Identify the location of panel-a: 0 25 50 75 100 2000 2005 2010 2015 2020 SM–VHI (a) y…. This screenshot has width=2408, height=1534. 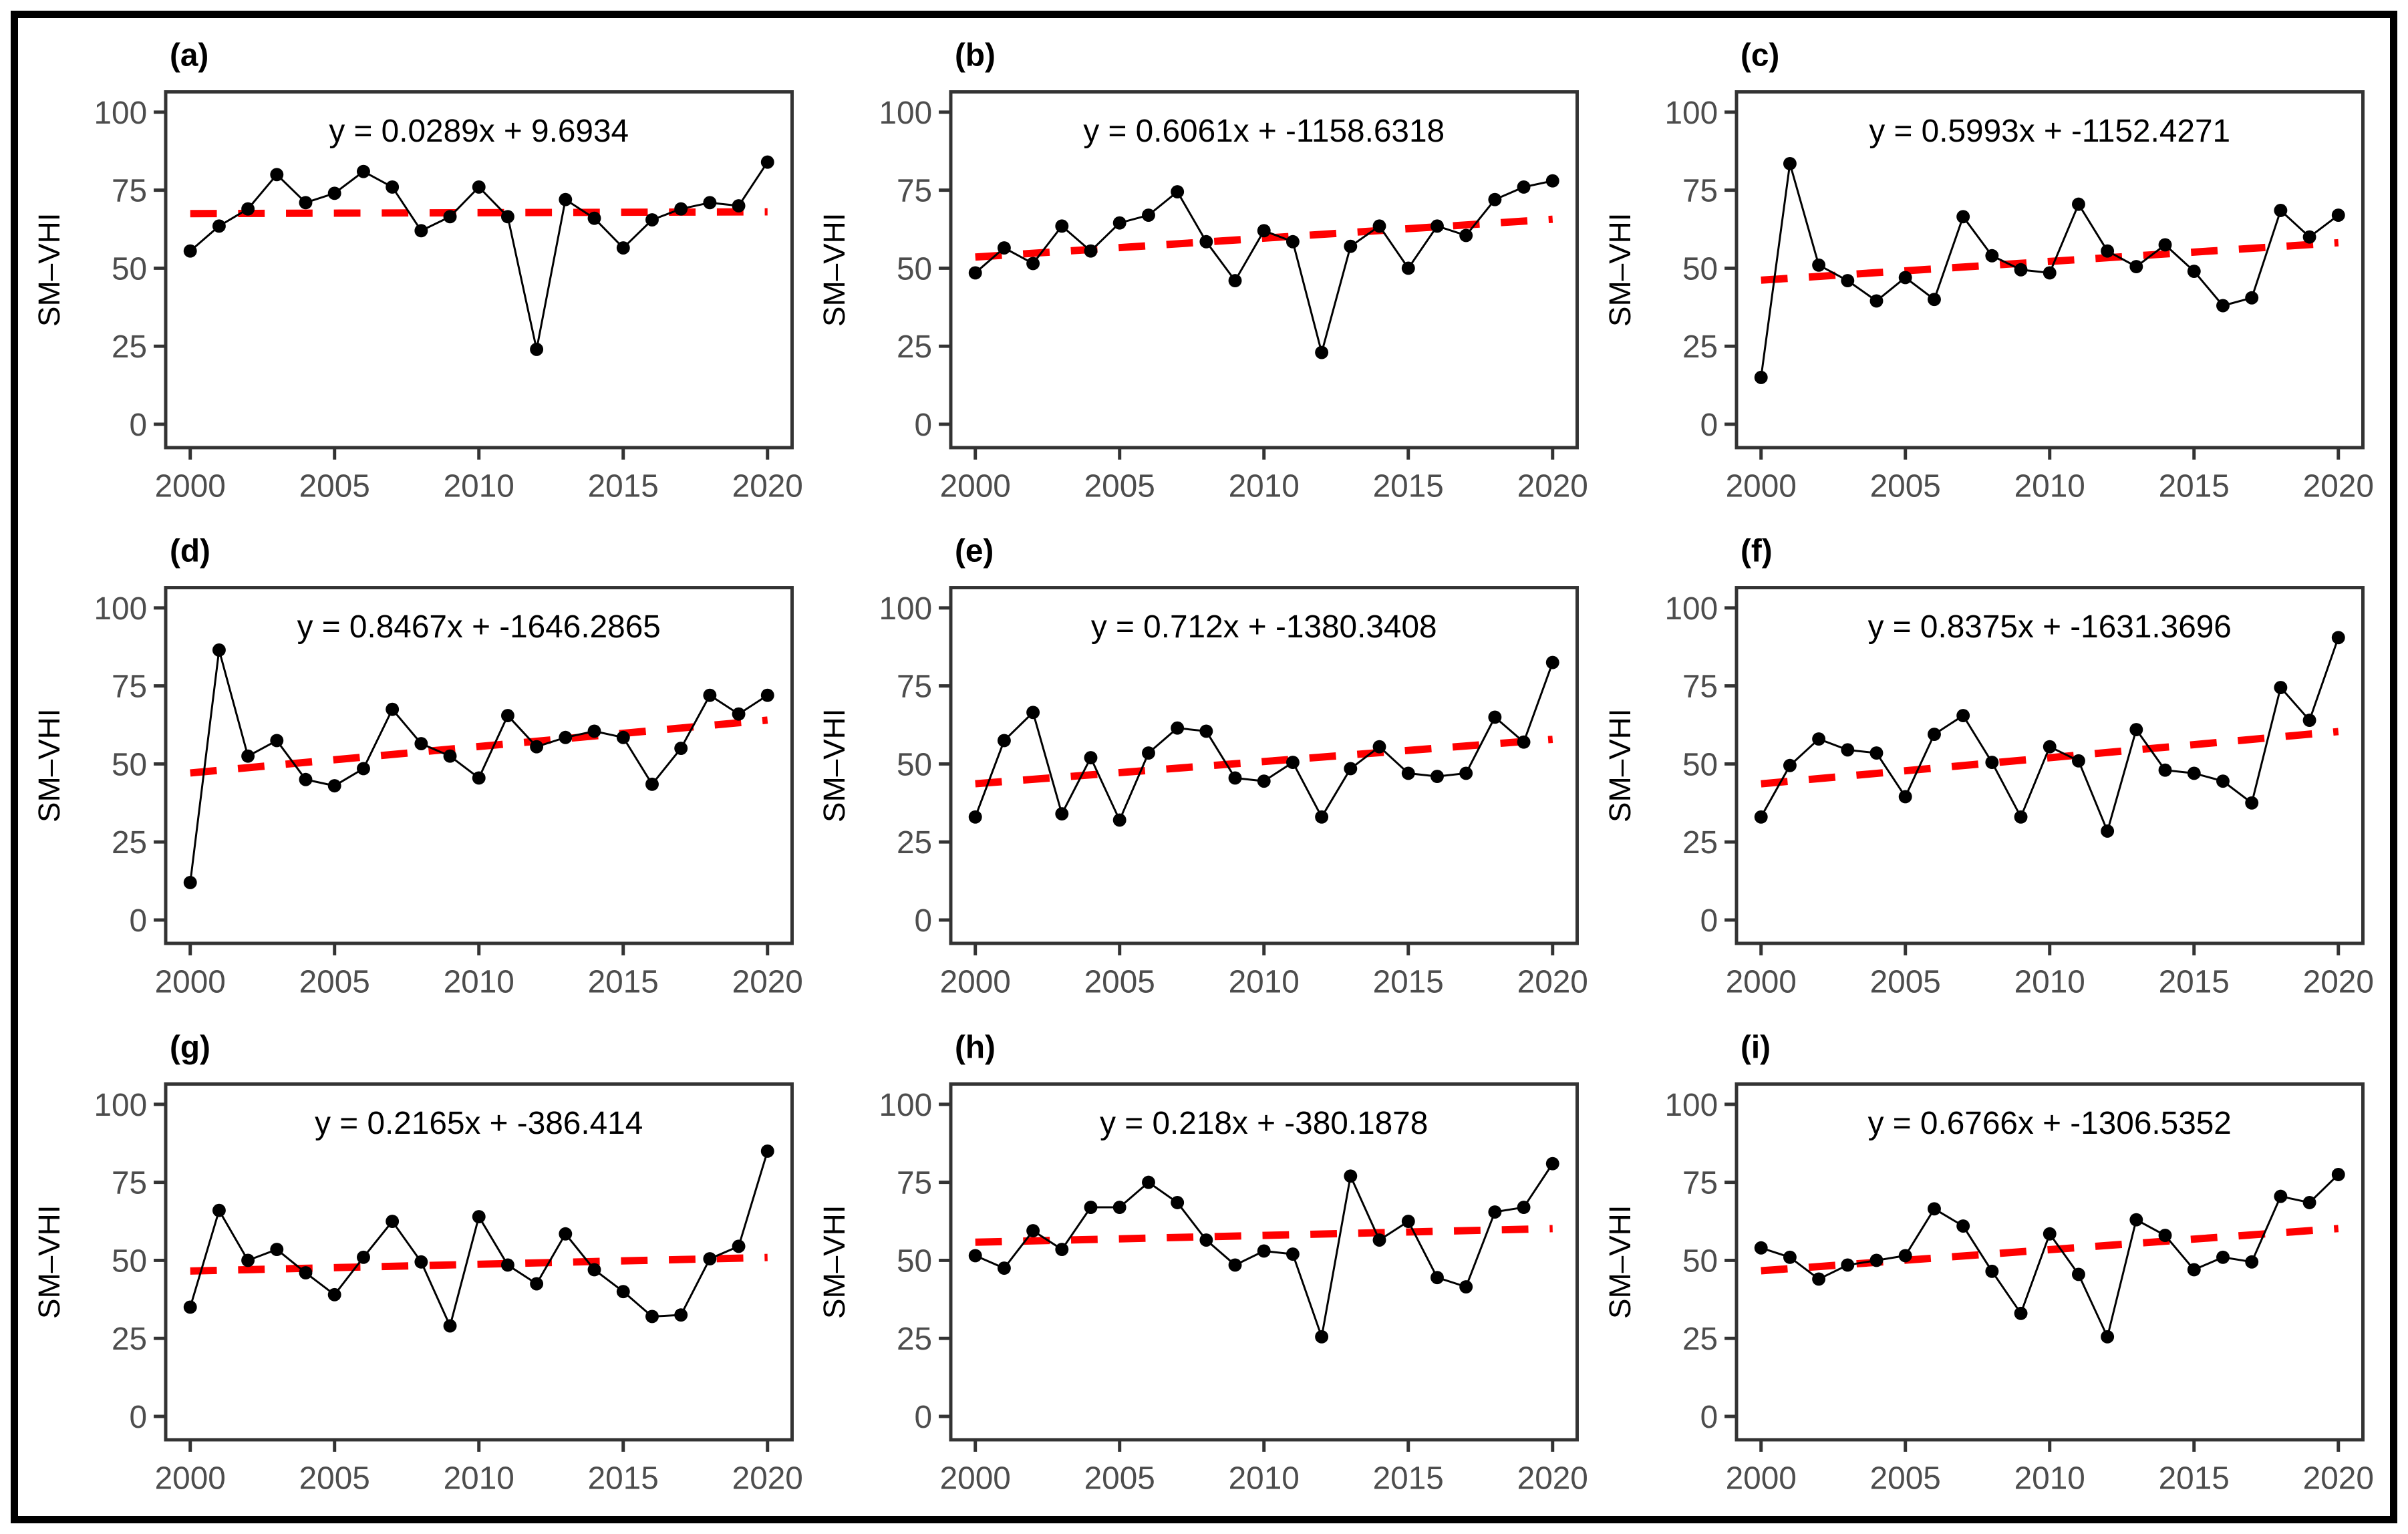
(420, 276).